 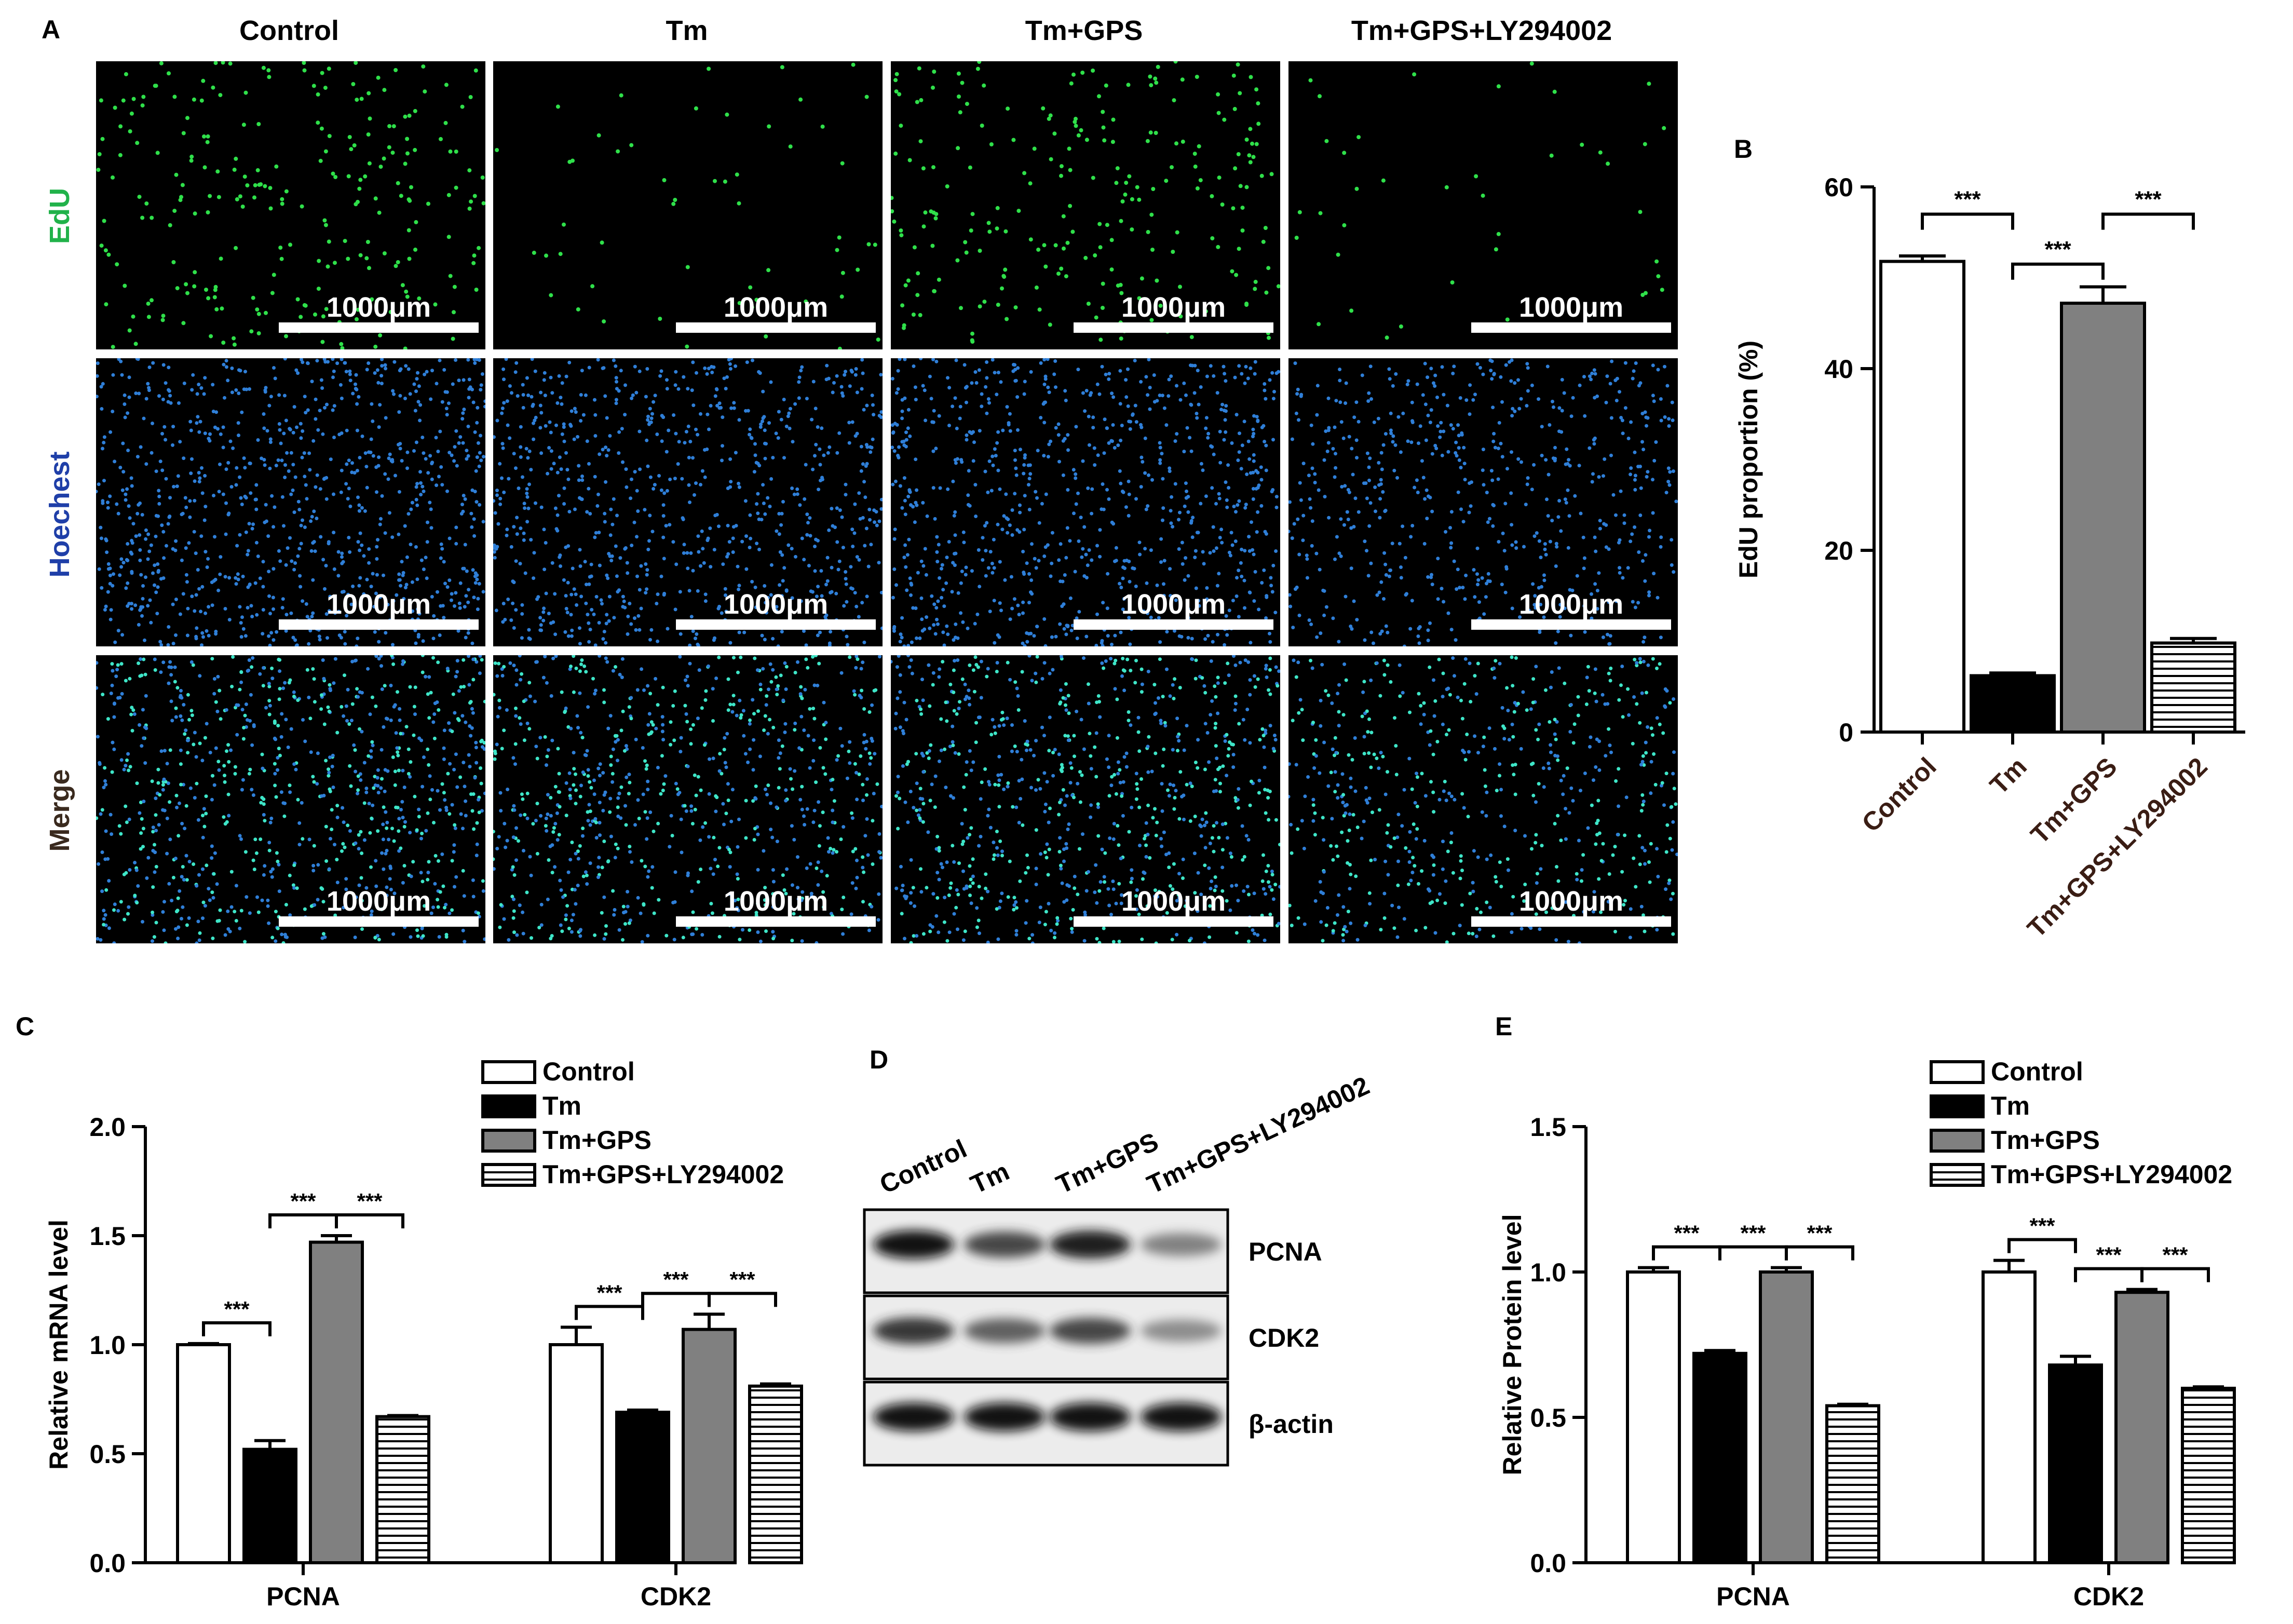 I want to click on legend-label: Tm, so click(x=561, y=1106).